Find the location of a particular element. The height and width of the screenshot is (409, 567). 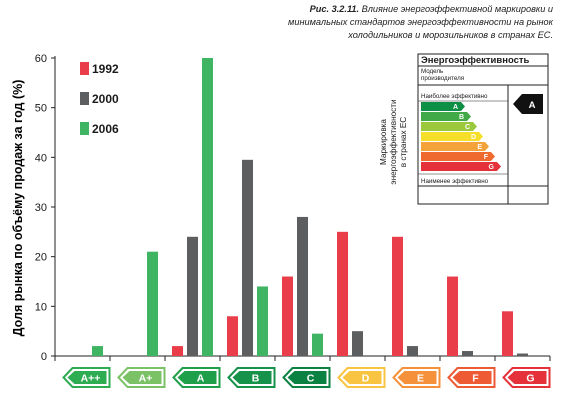

category-badge-fill-F is located at coordinates (472, 377).